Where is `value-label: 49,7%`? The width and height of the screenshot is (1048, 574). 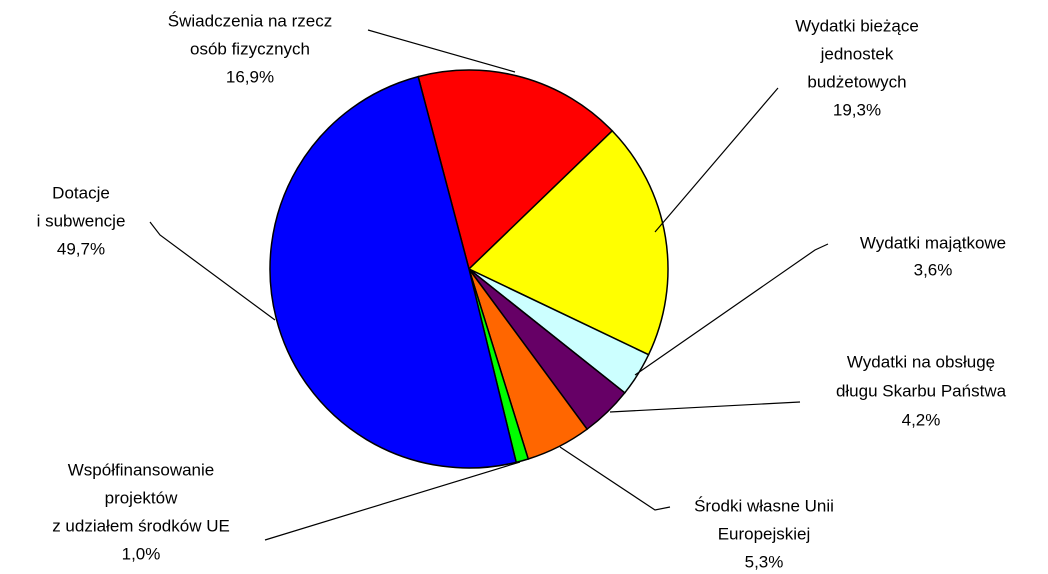
value-label: 49,7% is located at coordinates (81, 248).